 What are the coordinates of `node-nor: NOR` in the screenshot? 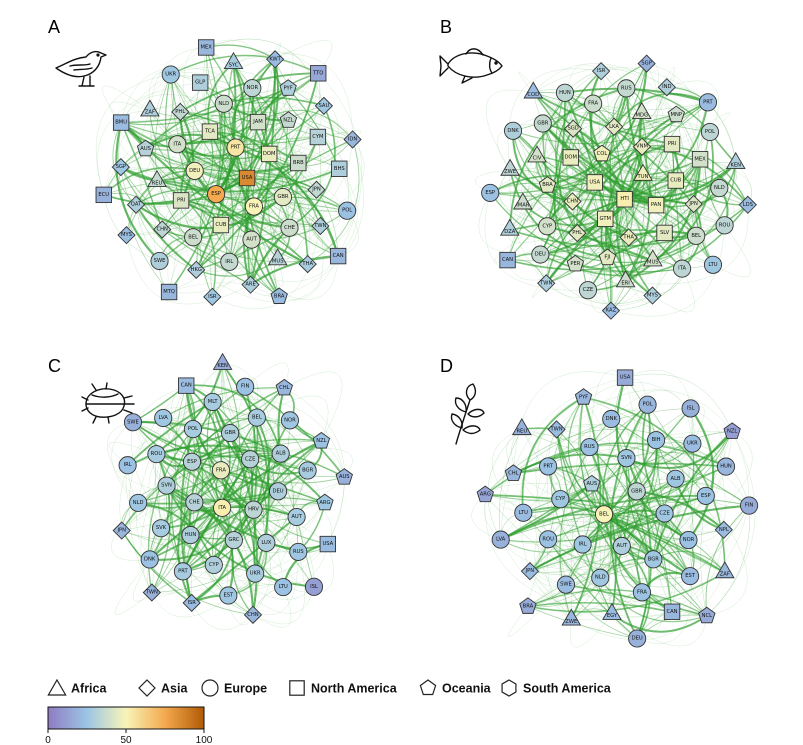 It's located at (289, 420).